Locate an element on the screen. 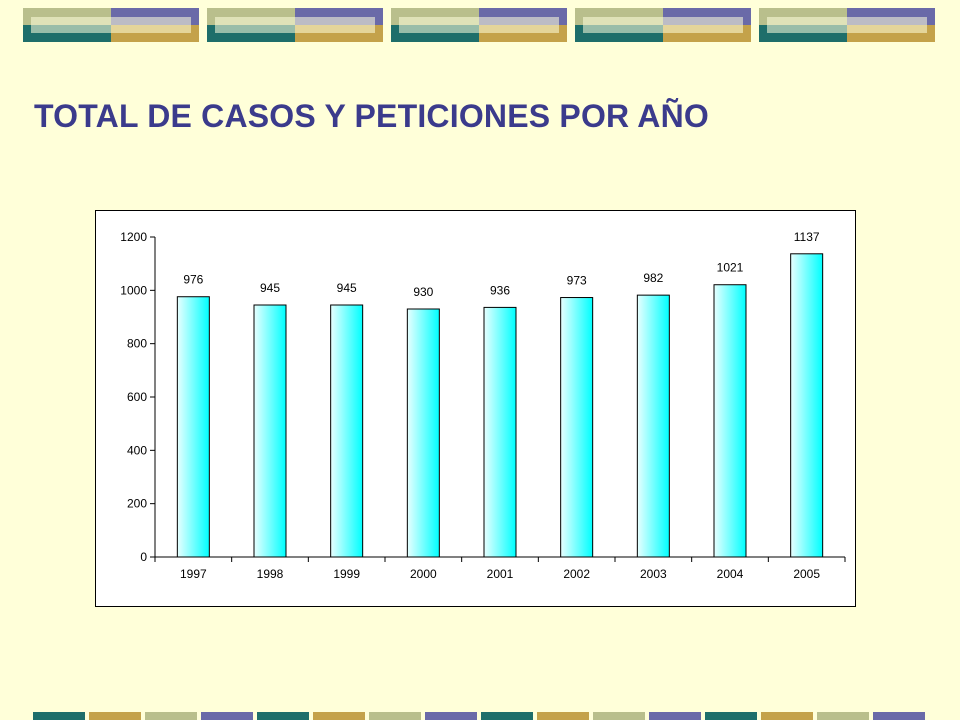  data-label-1997: 976 is located at coordinates (193, 280).